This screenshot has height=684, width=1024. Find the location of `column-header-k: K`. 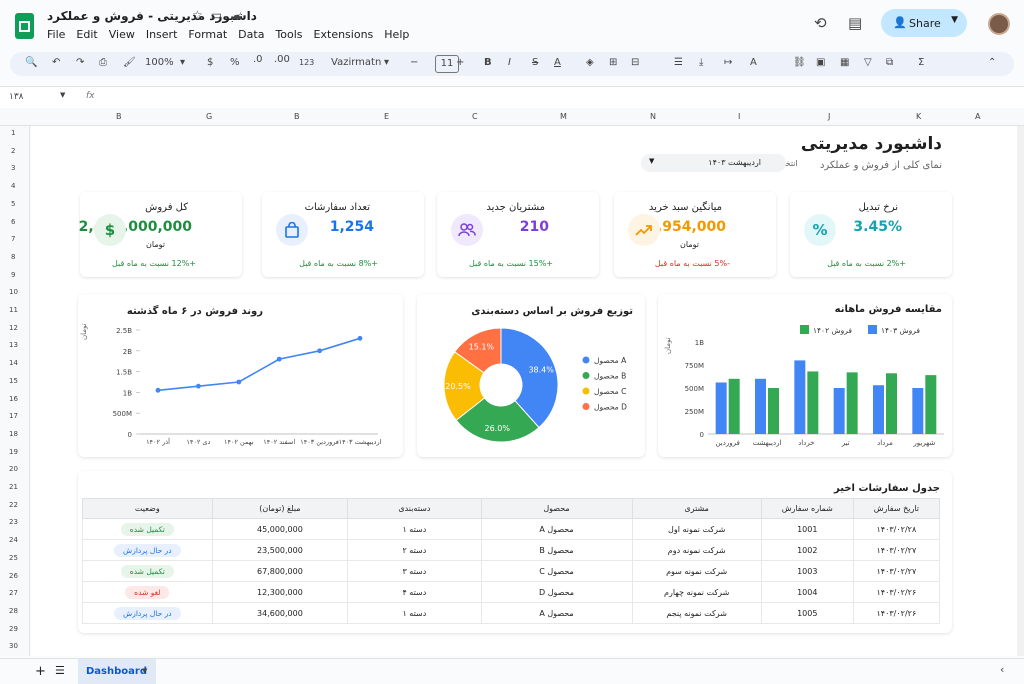

column-header-k: K is located at coordinates (919, 116).